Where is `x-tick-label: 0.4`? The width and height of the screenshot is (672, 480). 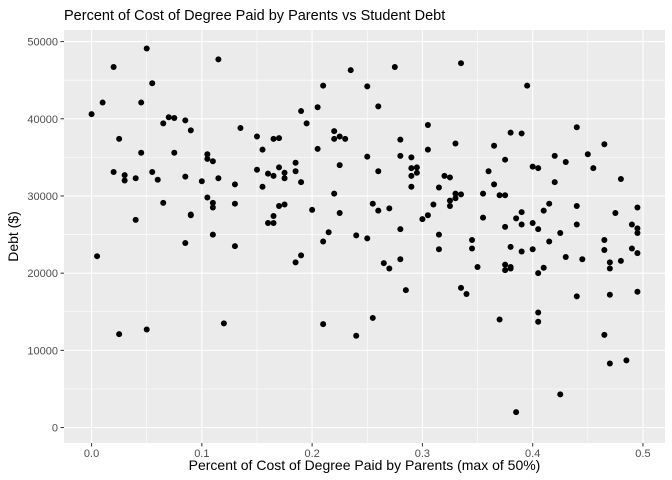
x-tick-label: 0.4 is located at coordinates (532, 454).